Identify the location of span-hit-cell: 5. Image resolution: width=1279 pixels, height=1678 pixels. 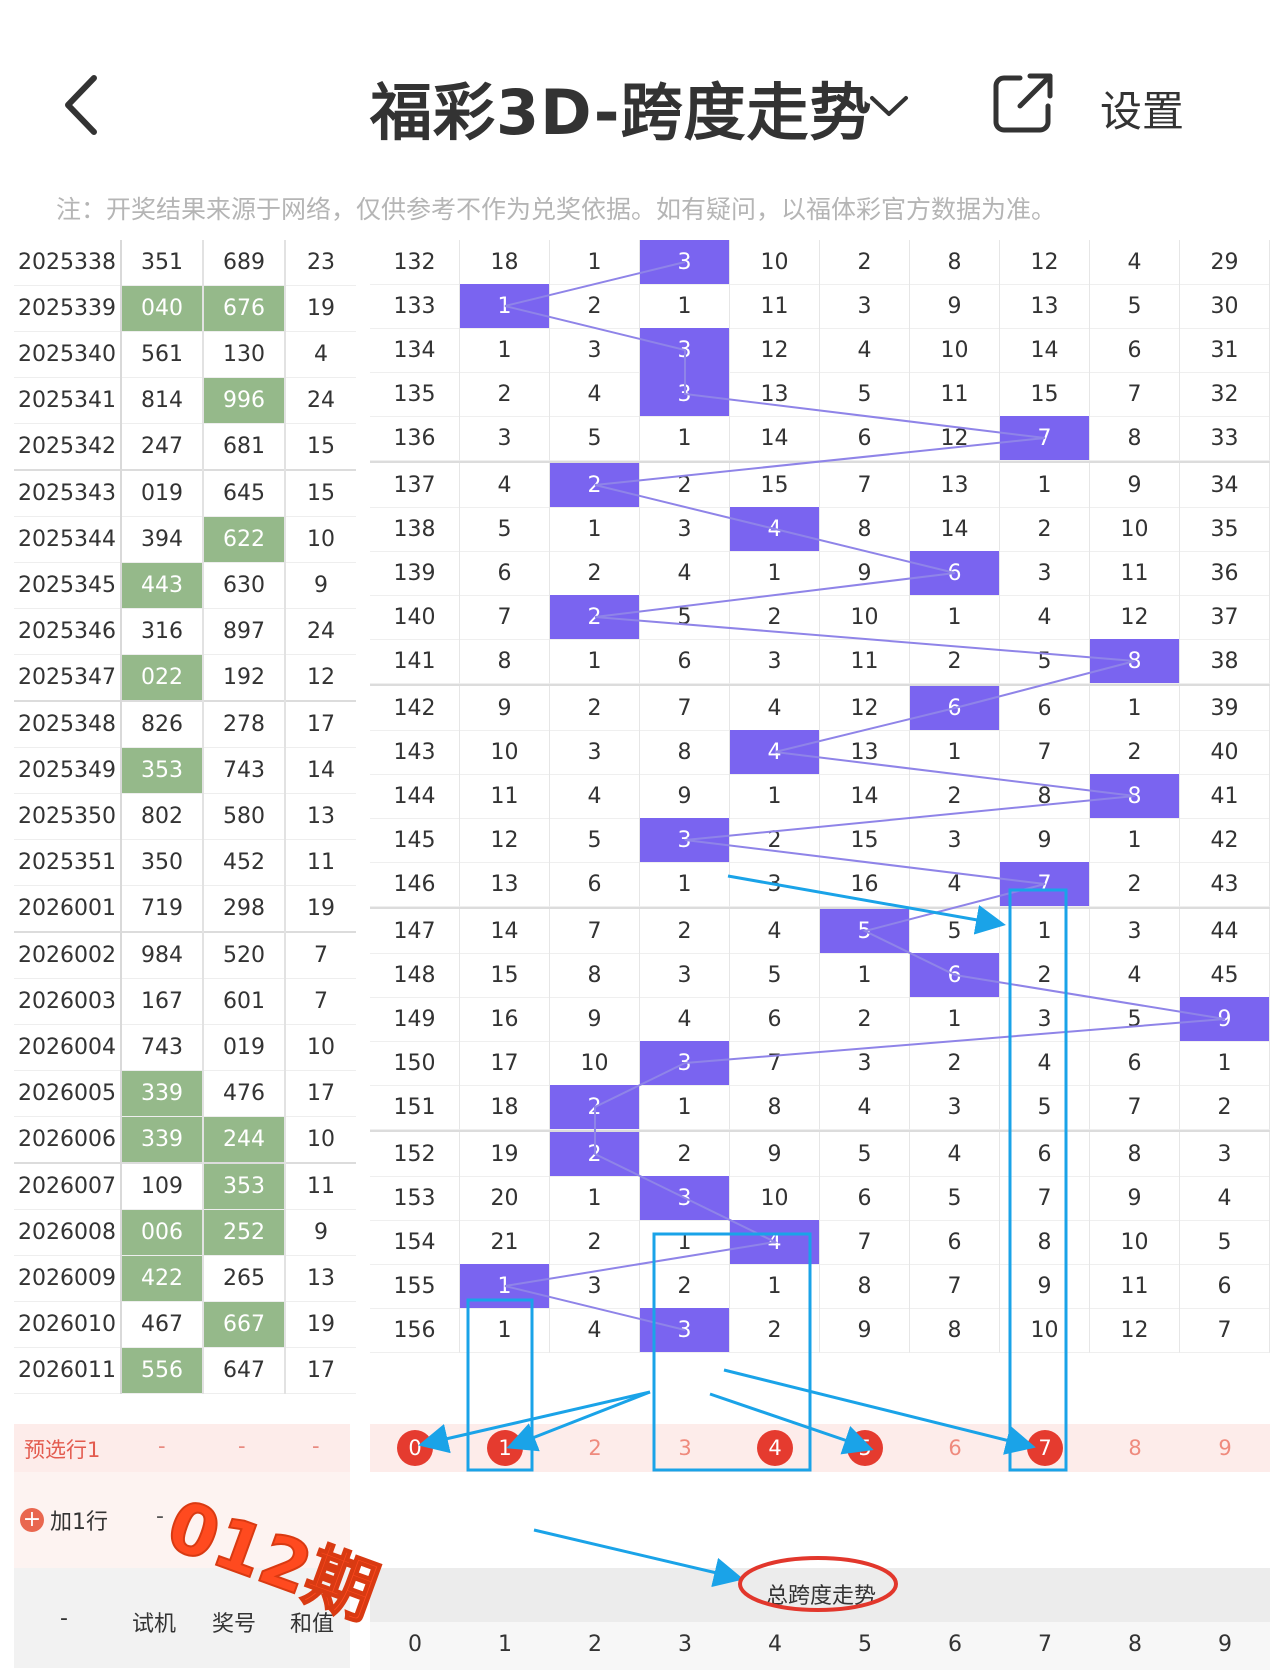
(865, 931).